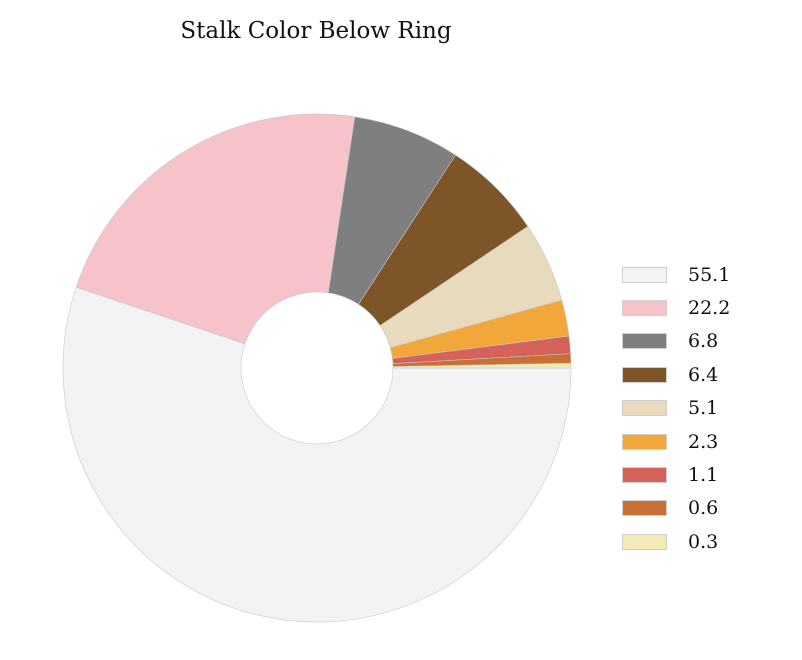 The height and width of the screenshot is (660, 802). What do you see at coordinates (316, 31) in the screenshot?
I see `chart-title: Stalk Color Below Ring` at bounding box center [316, 31].